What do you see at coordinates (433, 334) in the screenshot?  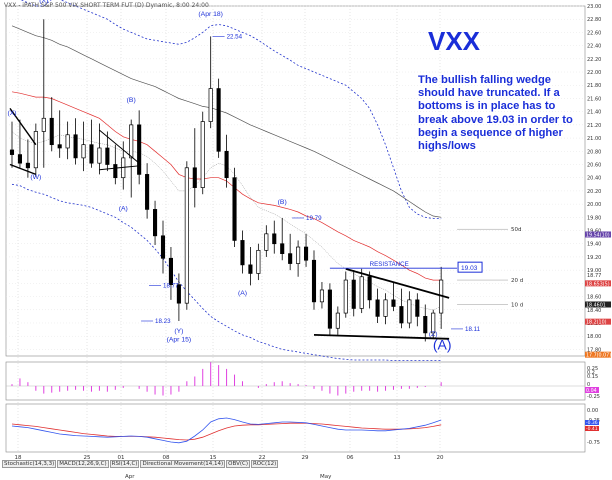 I see `wave-label: (Z)` at bounding box center [433, 334].